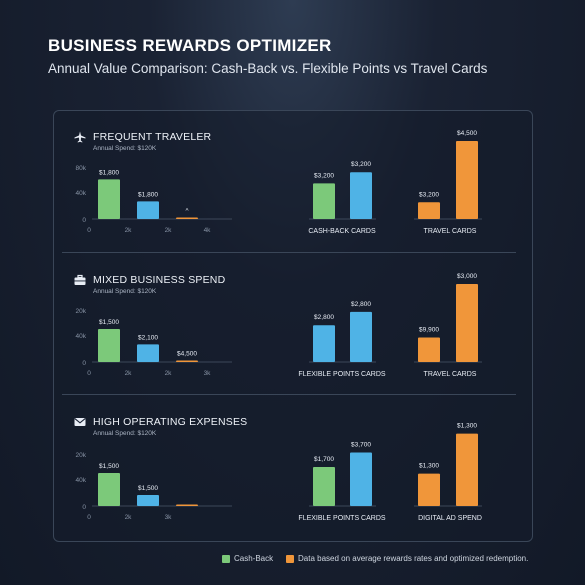  I want to click on section-title: FREQUENT TRAVELER, so click(152, 137).